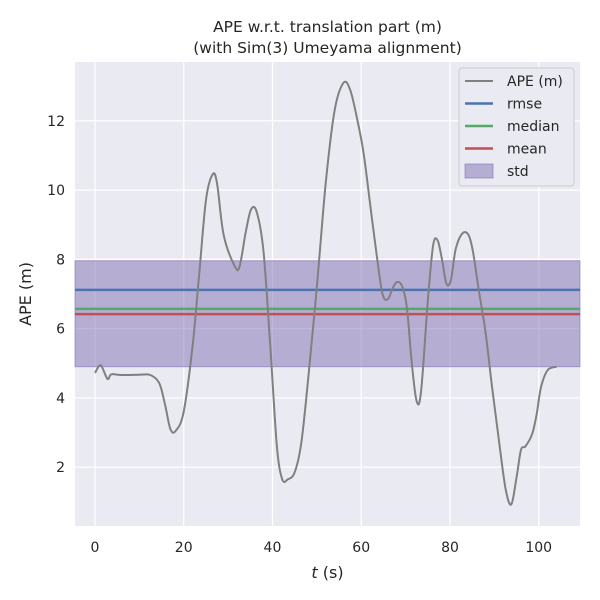 Image resolution: width=600 pixels, height=600 pixels. I want to click on x-axis-label: t (s), so click(327, 572).